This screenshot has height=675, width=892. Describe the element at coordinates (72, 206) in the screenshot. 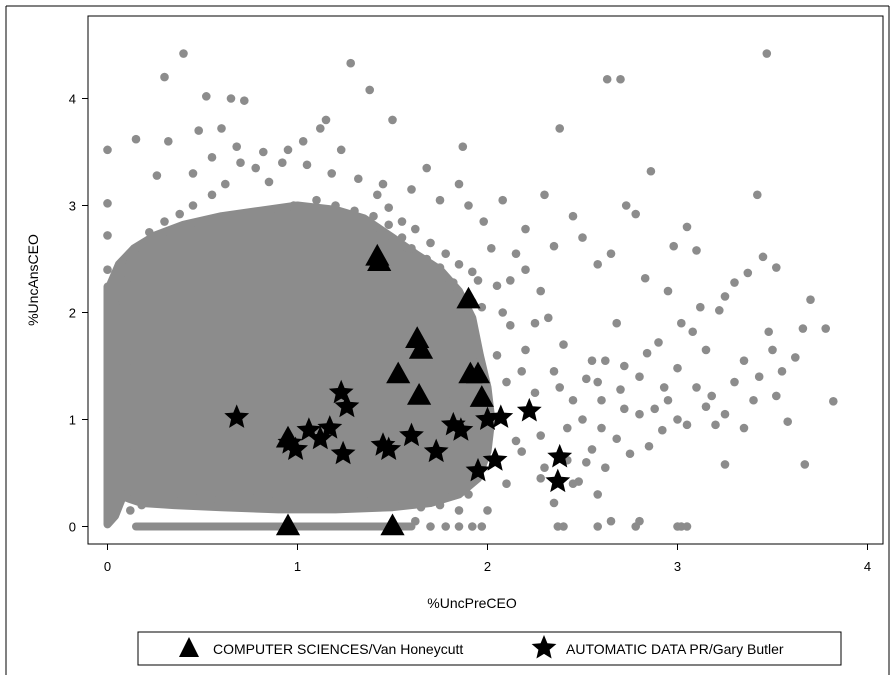

I see `y-tick-label: 3` at that location.